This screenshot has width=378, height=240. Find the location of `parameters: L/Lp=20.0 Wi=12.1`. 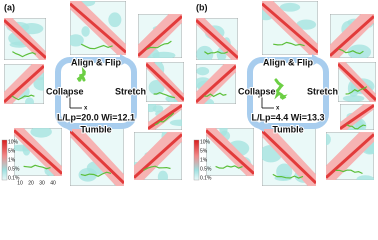

parameters: L/Lp=20.0 Wi=12.1 is located at coordinates (96, 117).